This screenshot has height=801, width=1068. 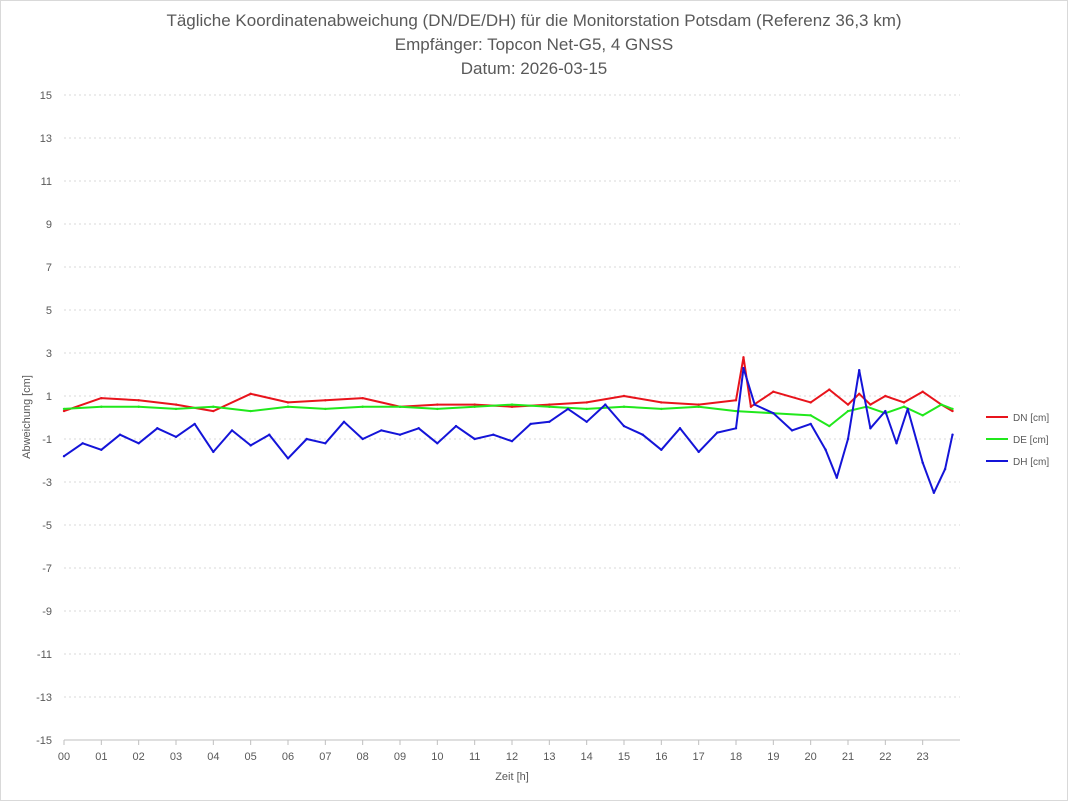 I want to click on x-tick-label: 12, so click(x=512, y=757).